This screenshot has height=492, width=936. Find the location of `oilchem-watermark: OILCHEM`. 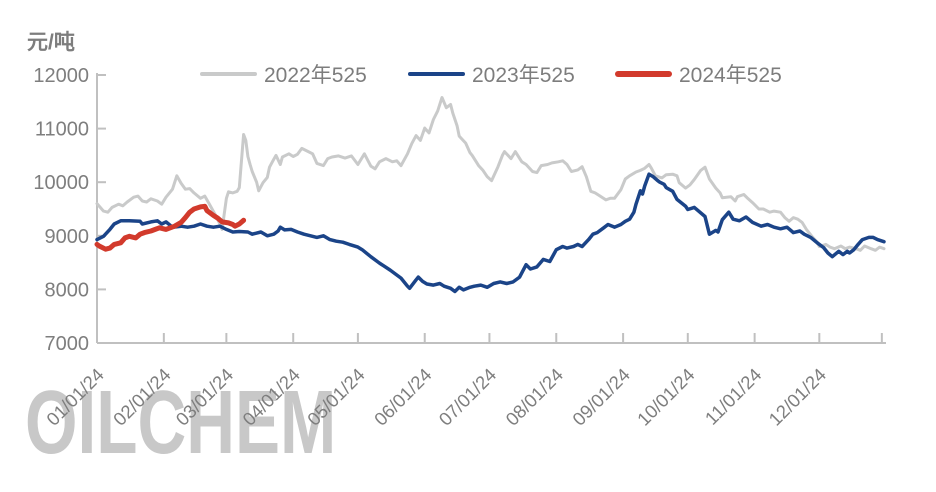

oilchem-watermark: OILCHEM is located at coordinates (181, 423).